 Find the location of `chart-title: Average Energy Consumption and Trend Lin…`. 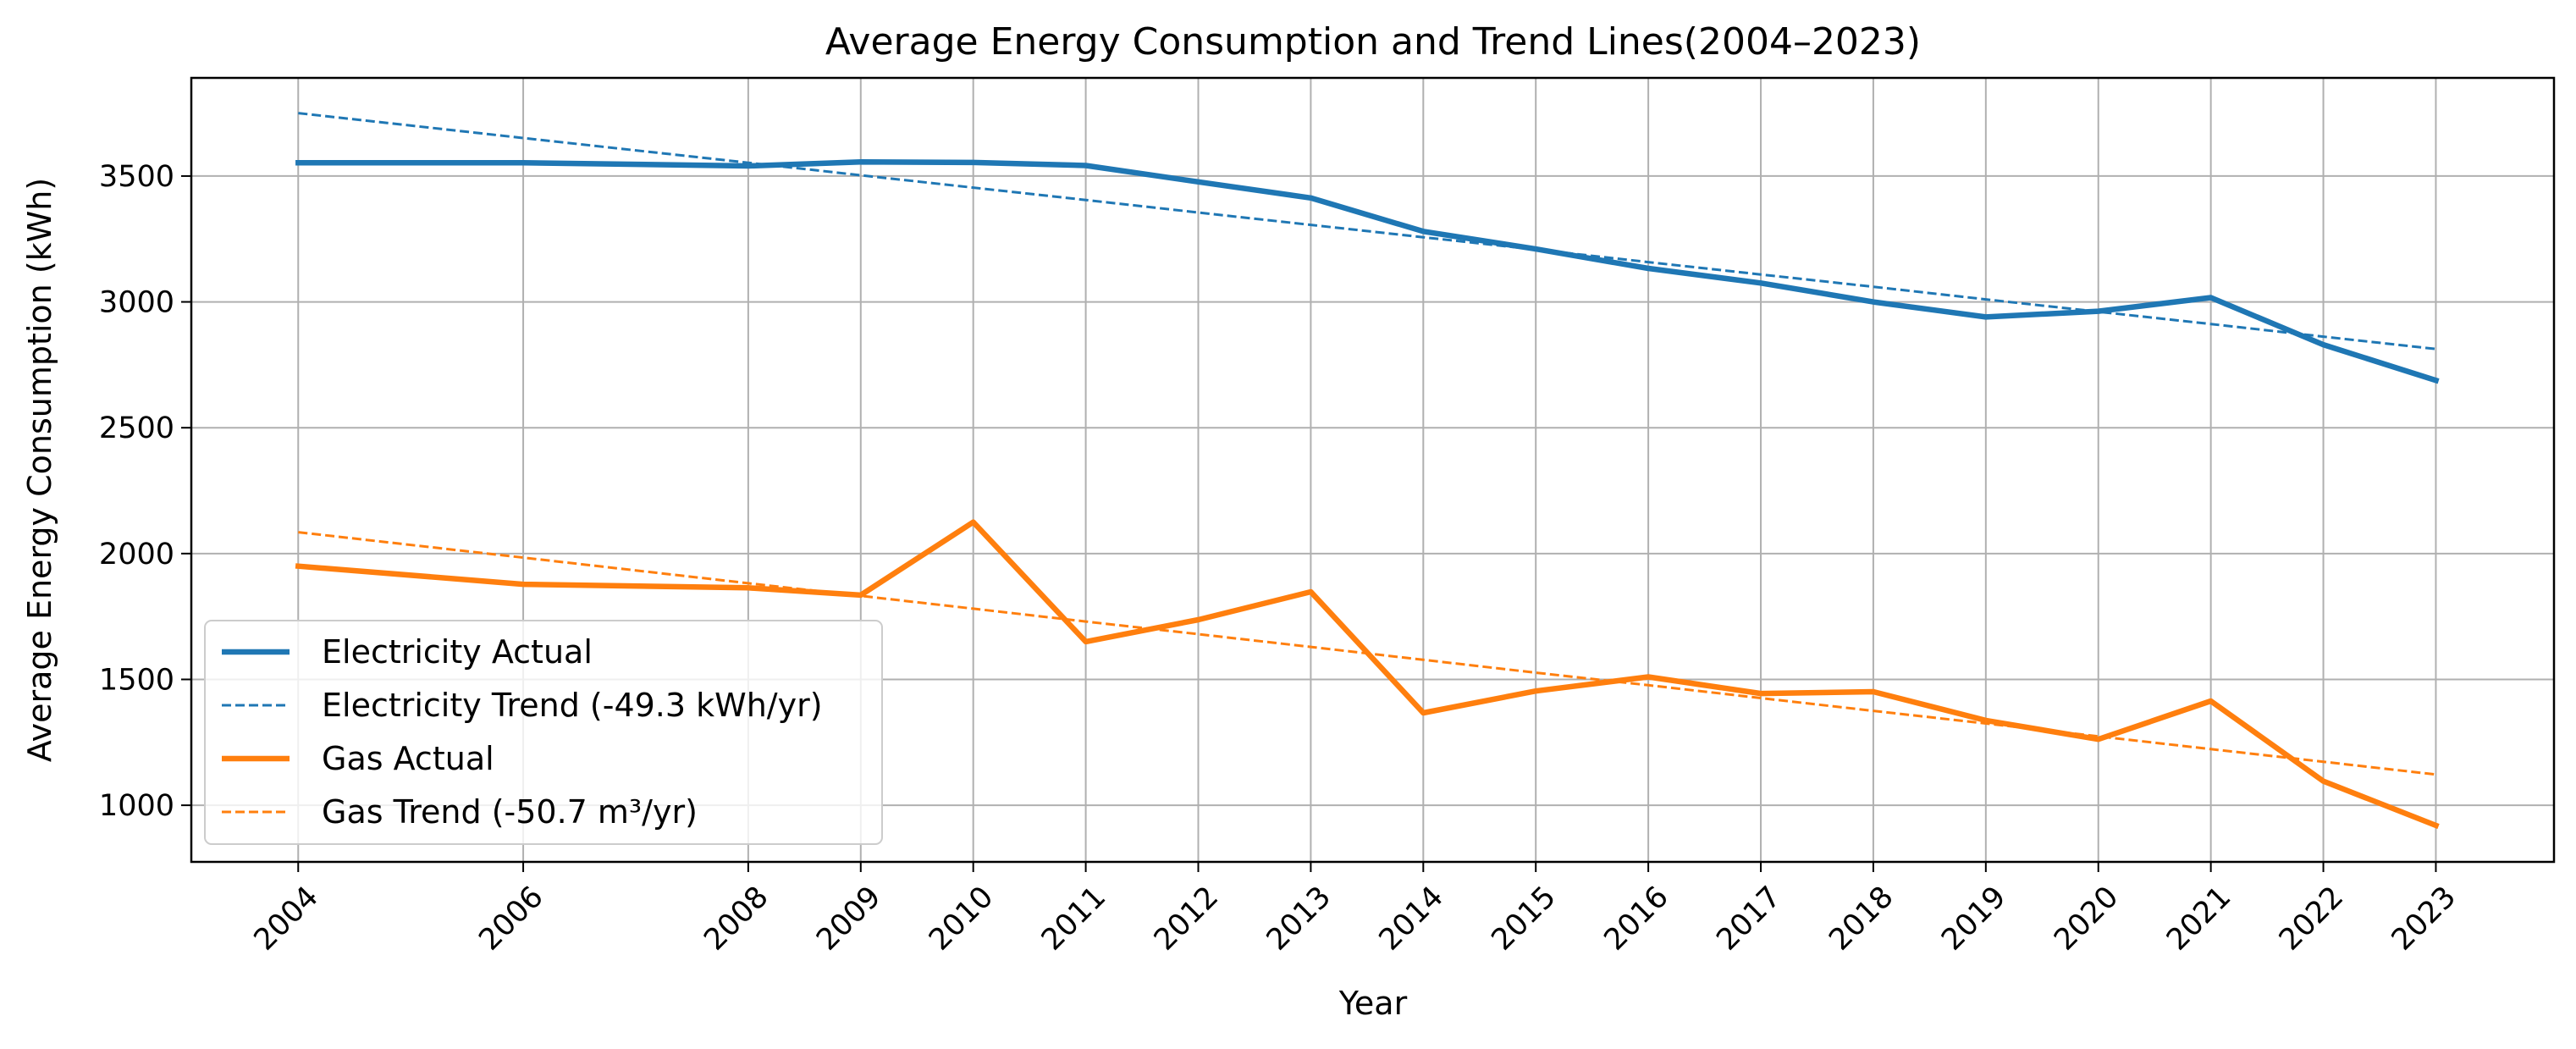

chart-title: Average Energy Consumption and Trend Lin… is located at coordinates (1373, 41).